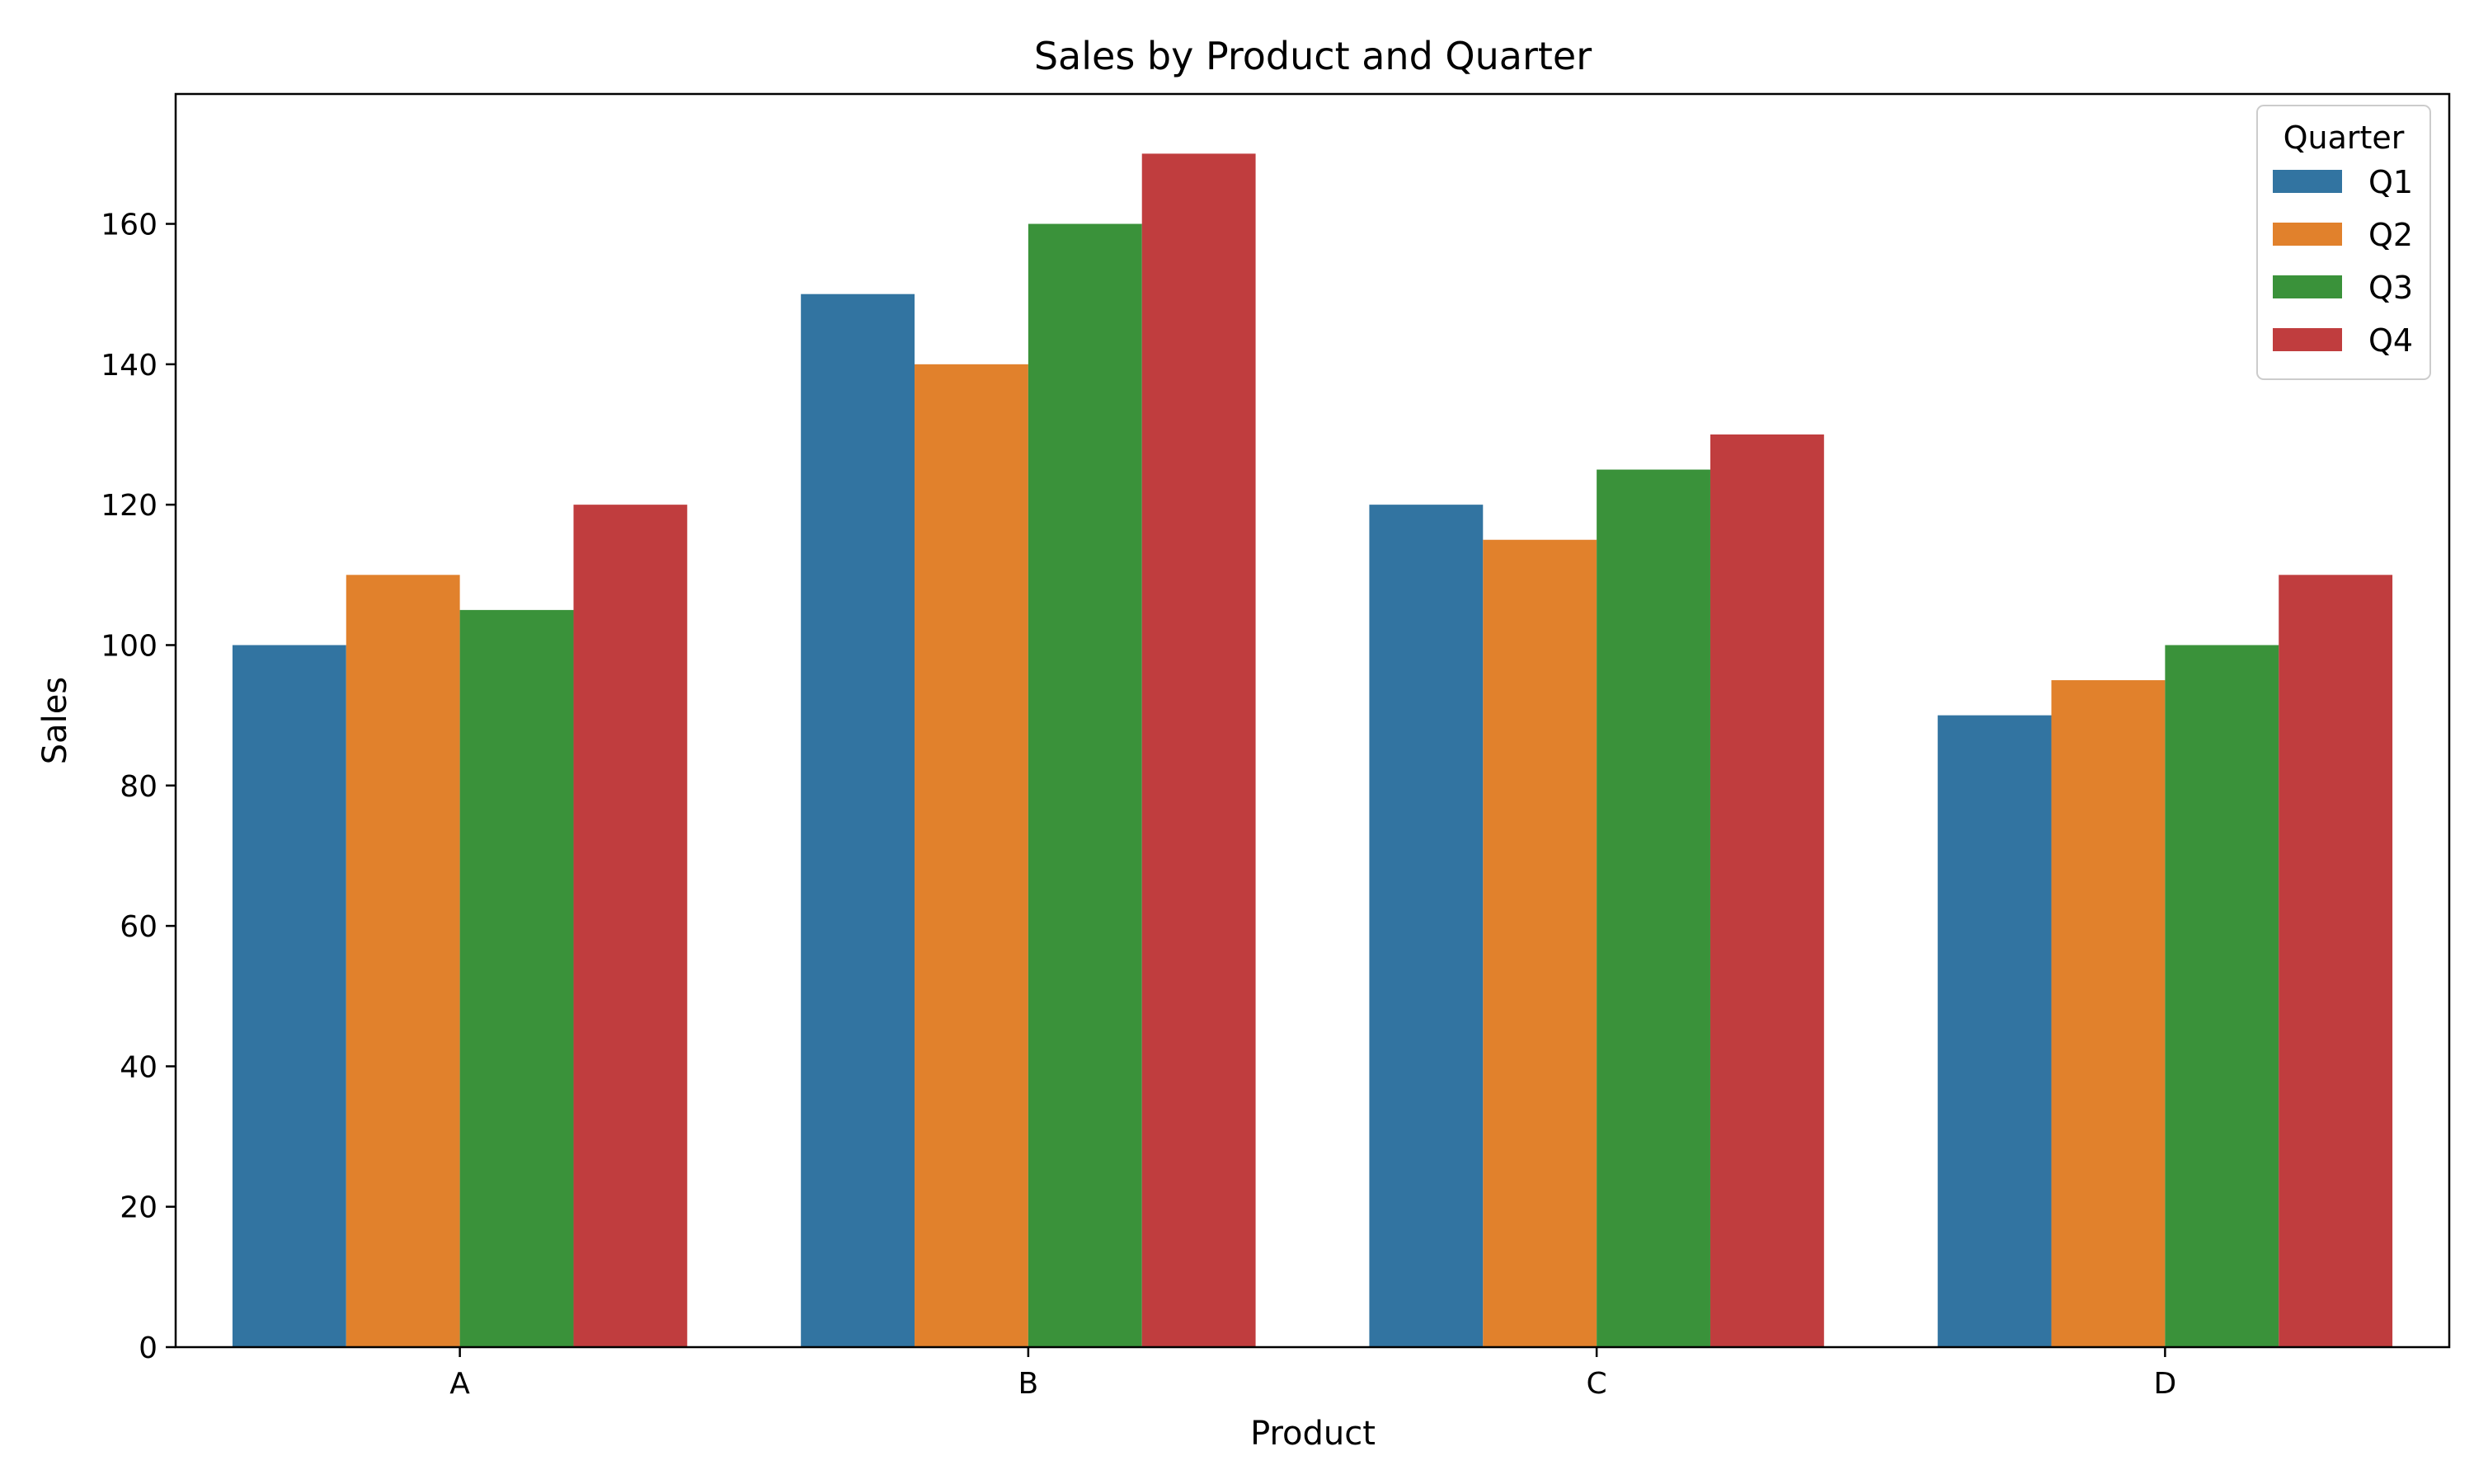  What do you see at coordinates (139, 927) in the screenshot?
I see `y-tick-label: 60` at bounding box center [139, 927].